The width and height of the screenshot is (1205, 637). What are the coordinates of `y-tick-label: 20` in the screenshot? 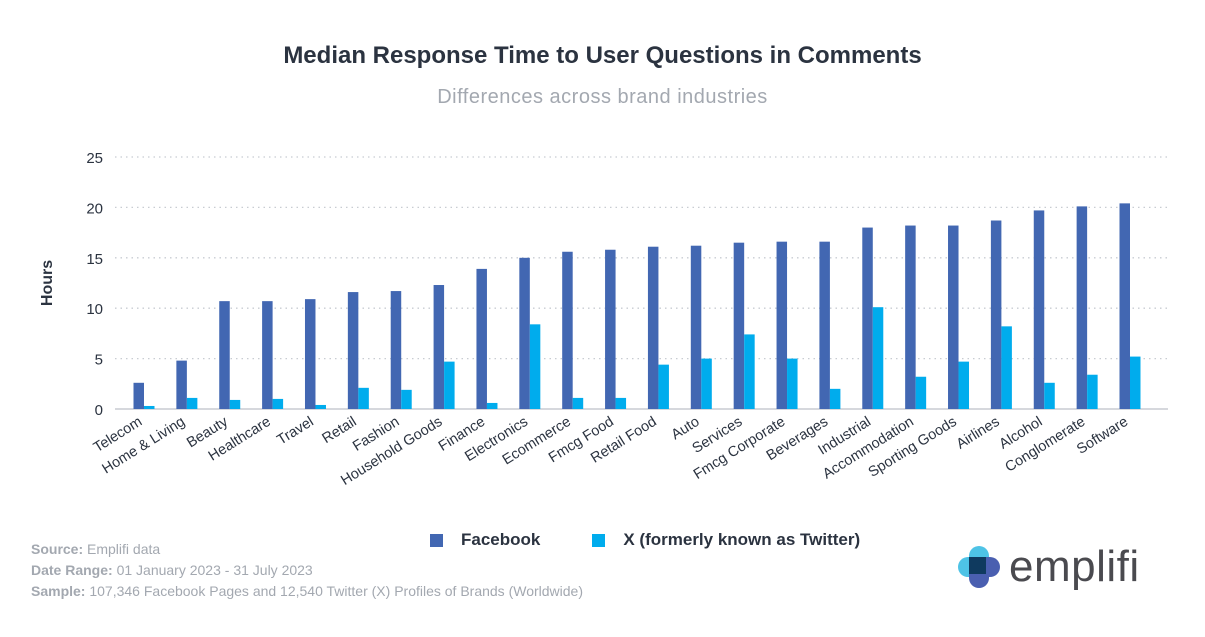 It's located at (94, 208).